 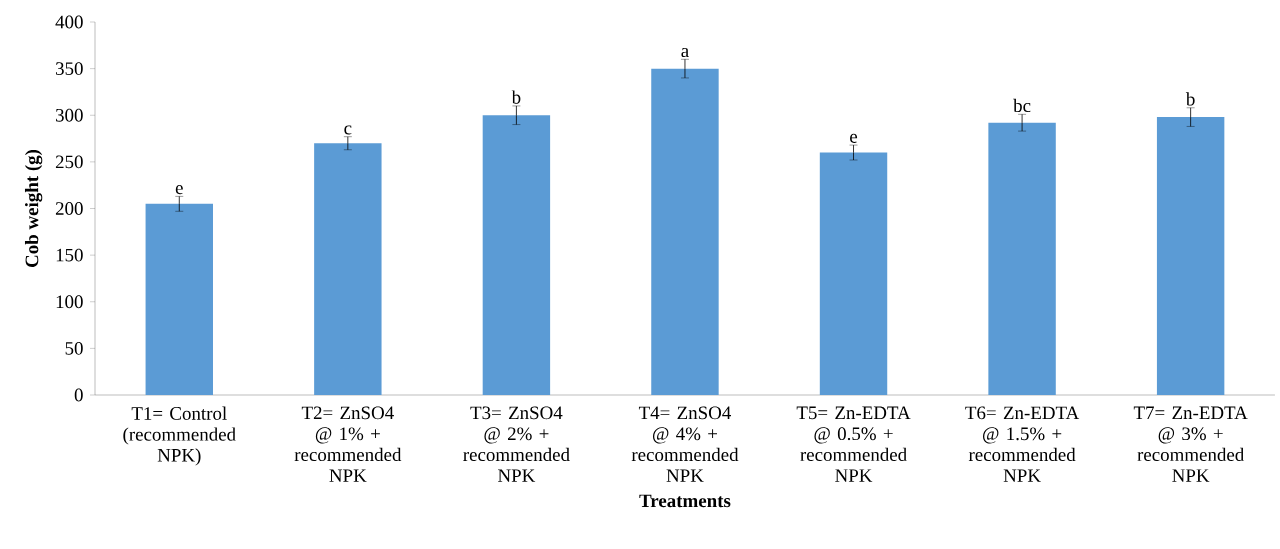 I want to click on y-tick-label: 400, so click(x=69, y=22).